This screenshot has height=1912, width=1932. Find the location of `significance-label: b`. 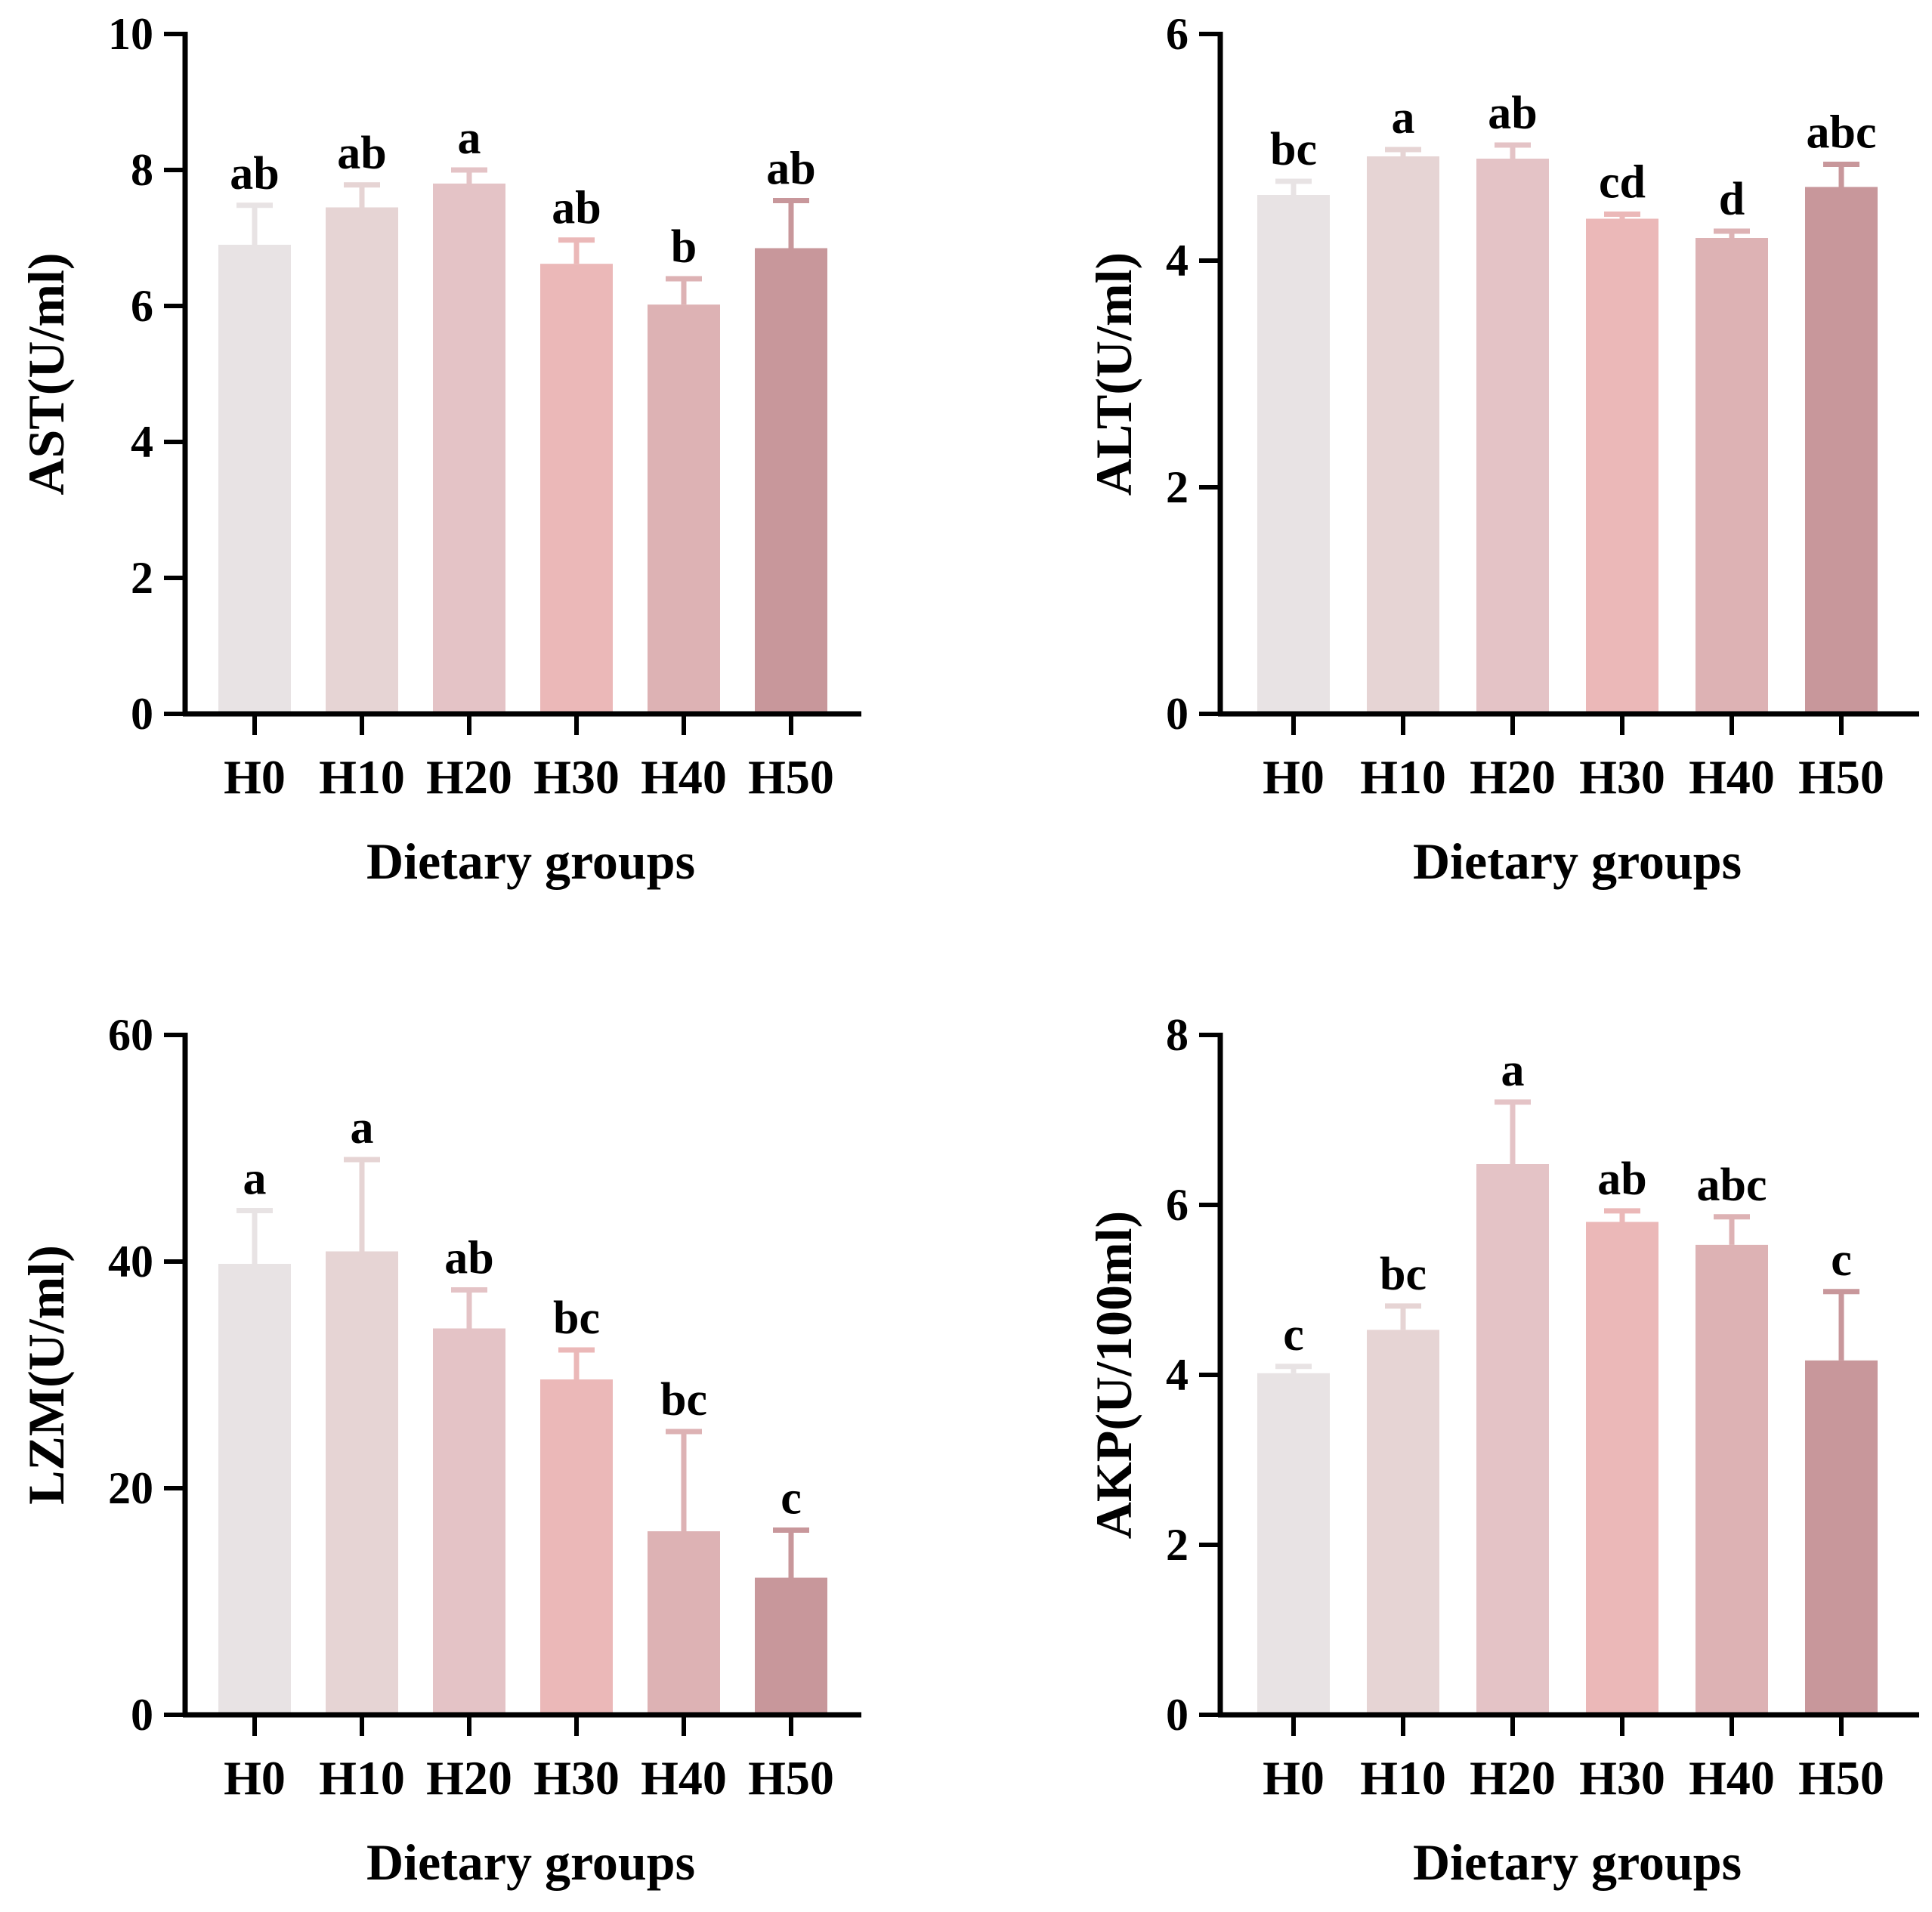

significance-label: b is located at coordinates (684, 247).